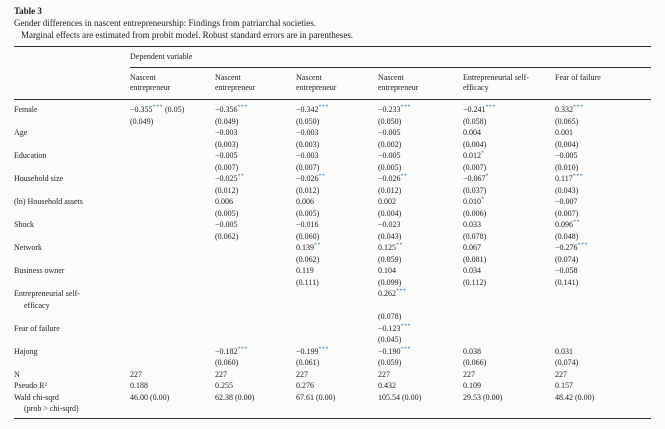 The height and width of the screenshot is (429, 665). I want to click on coefficient-cell: 0.033 (0.078), so click(509, 230).